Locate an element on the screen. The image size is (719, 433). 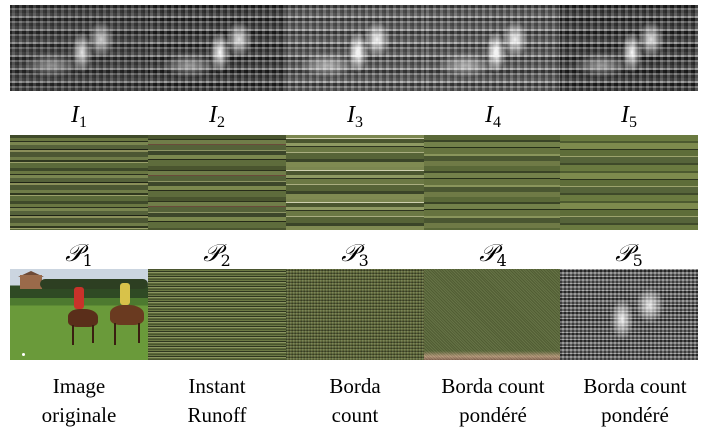
result-borda-count is located at coordinates (355, 314).